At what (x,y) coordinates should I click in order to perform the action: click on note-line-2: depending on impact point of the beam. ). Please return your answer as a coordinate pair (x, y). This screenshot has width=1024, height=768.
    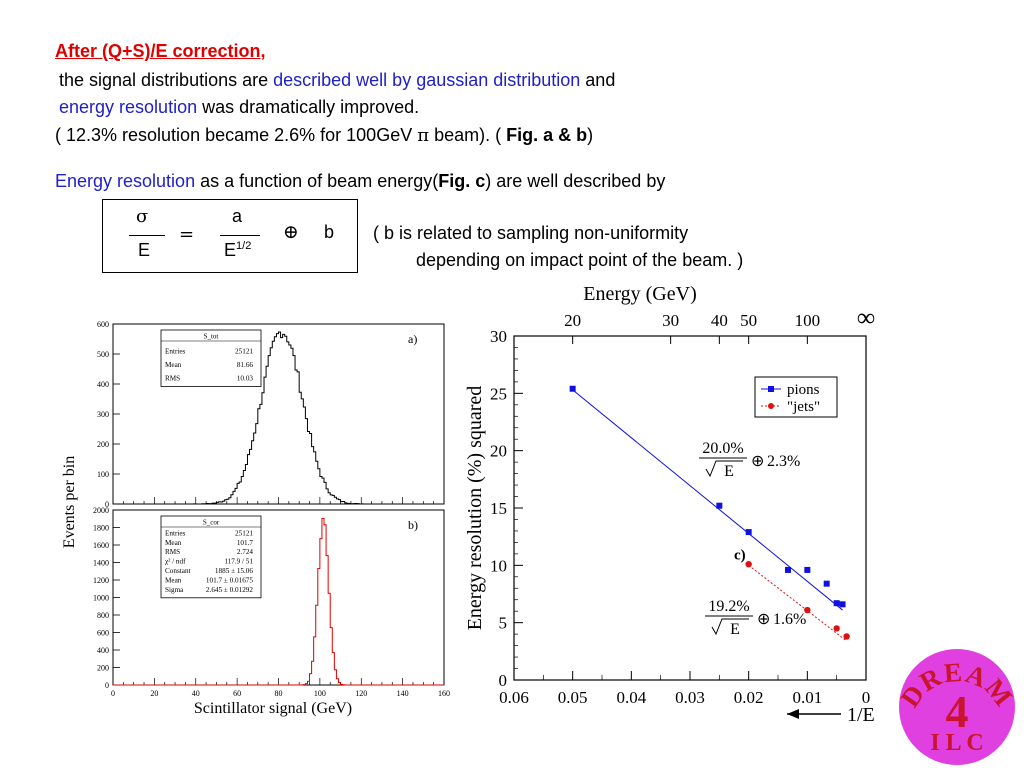
    Looking at the image, I should click on (580, 260).